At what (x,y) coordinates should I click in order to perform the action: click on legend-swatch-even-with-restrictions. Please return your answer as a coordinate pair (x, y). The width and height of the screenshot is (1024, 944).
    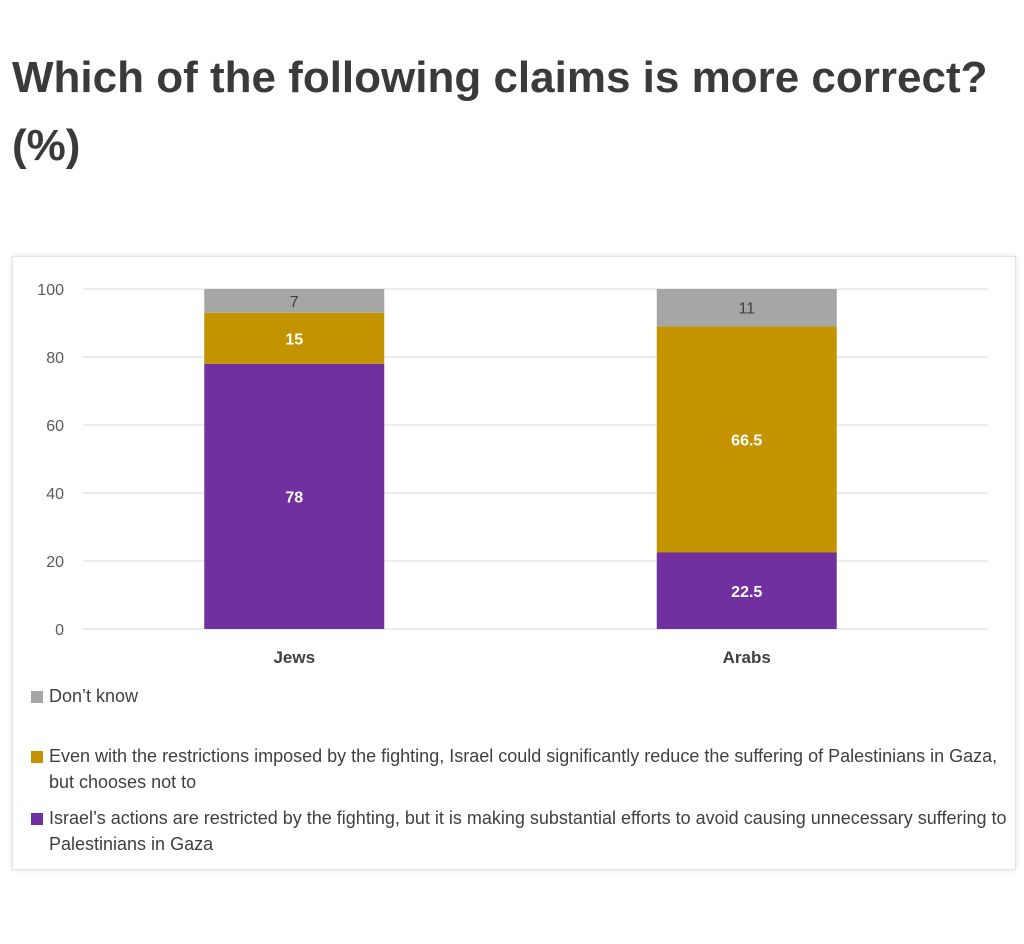
    Looking at the image, I should click on (37, 757).